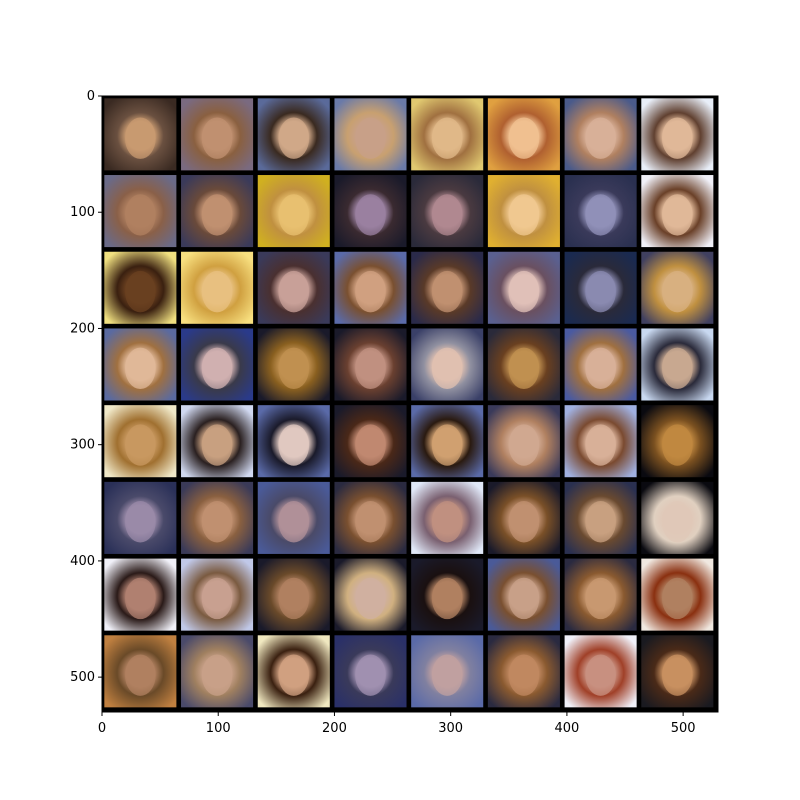 This screenshot has width=800, height=800. Describe the element at coordinates (82, 328) in the screenshot. I see `y-tick-label: 200` at that location.